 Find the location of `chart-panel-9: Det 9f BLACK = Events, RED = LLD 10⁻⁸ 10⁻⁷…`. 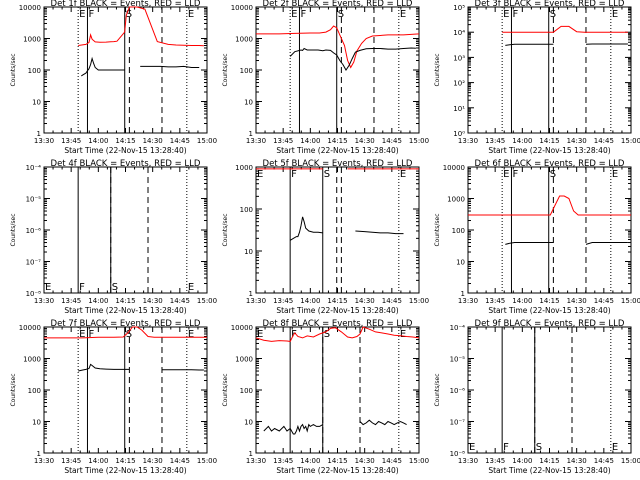

chart-panel-9: Det 9f BLACK = Events, RED = LLD 10⁻⁸ 10⁻⁷… is located at coordinates (537, 397).